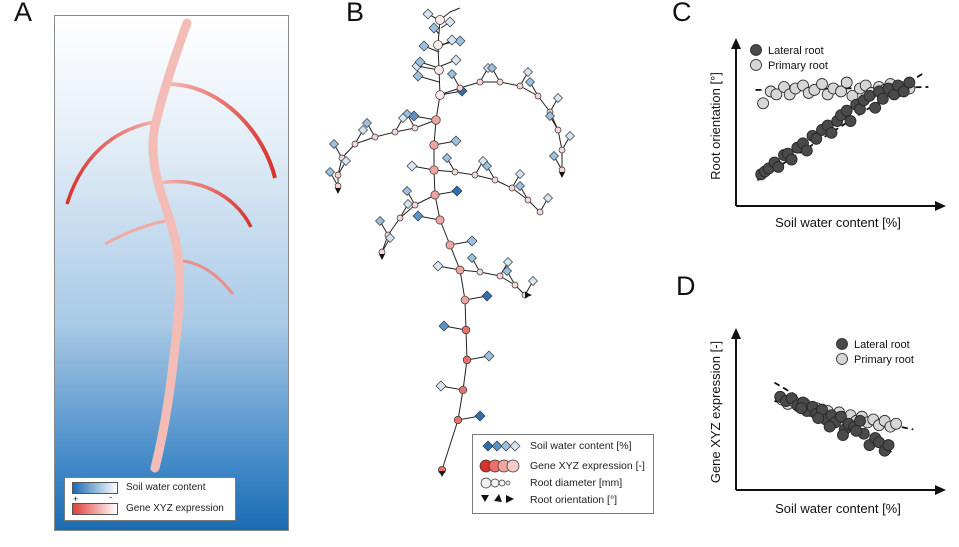 Image resolution: width=959 pixels, height=547 pixels. What do you see at coordinates (175, 508) in the screenshot?
I see `legend-gene-label: Gene XYZ expression` at bounding box center [175, 508].